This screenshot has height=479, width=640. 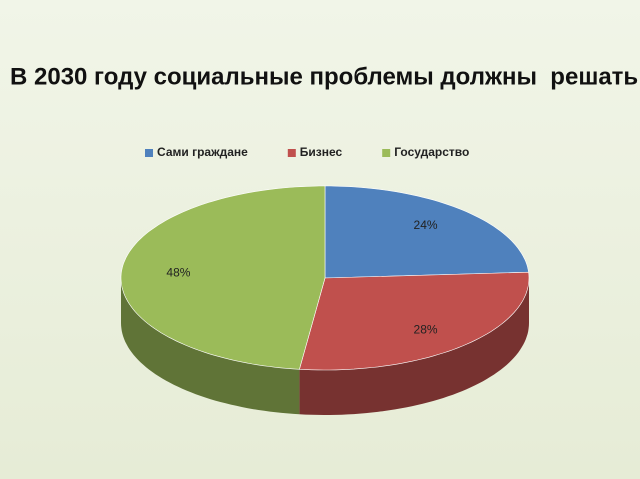 I want to click on legend-label: Государство, so click(x=431, y=152).